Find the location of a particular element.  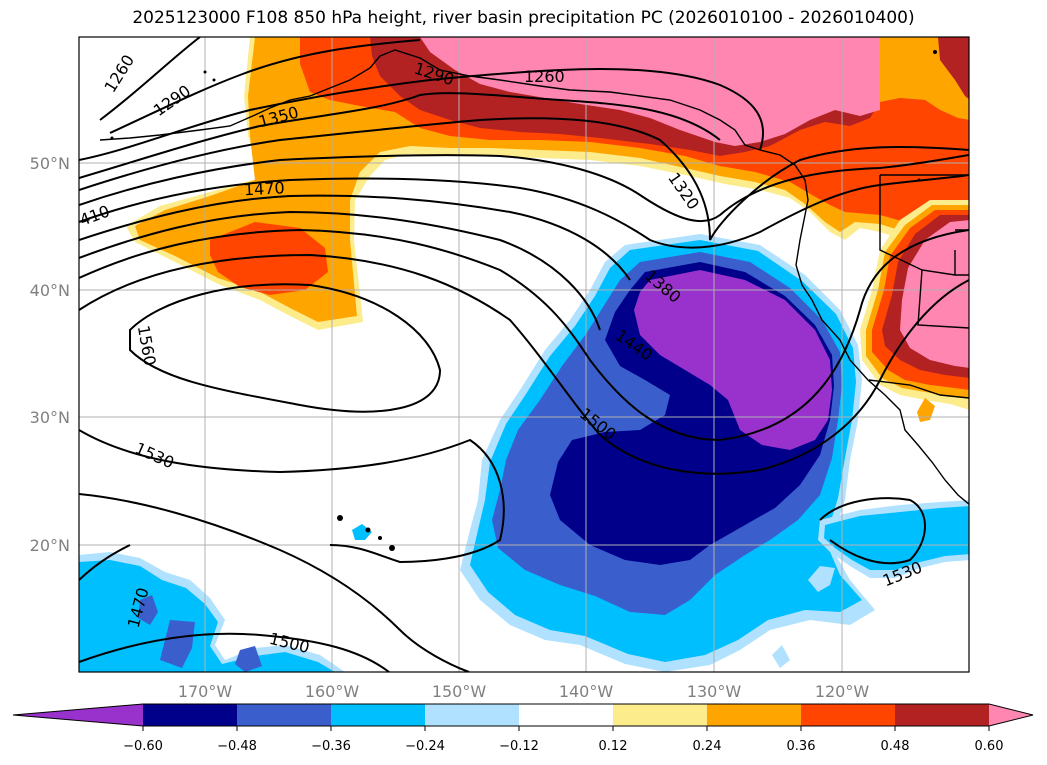

colorbar-tick-label: 0.24 is located at coordinates (707, 746).